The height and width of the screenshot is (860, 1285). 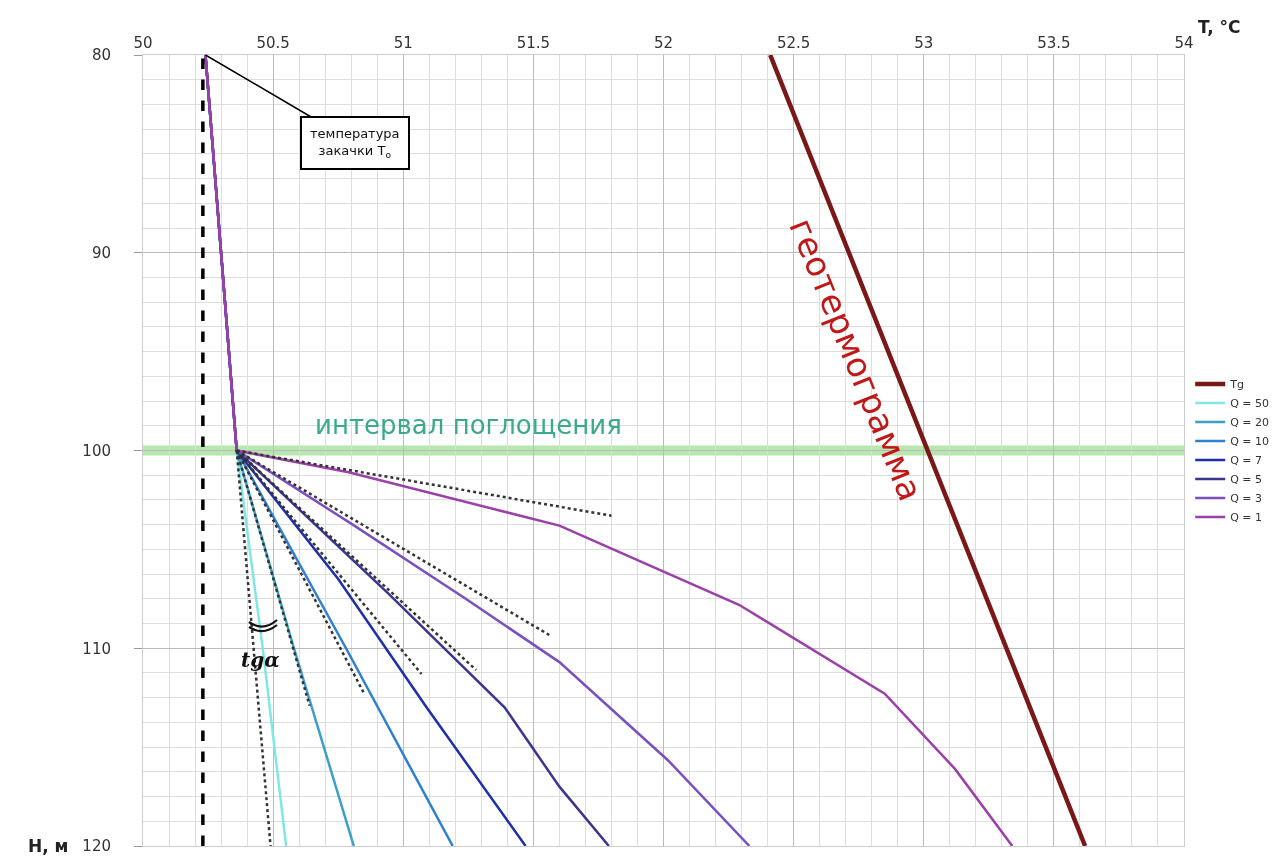 What do you see at coordinates (260, 660) in the screenshot?
I see `annotation: tgα` at bounding box center [260, 660].